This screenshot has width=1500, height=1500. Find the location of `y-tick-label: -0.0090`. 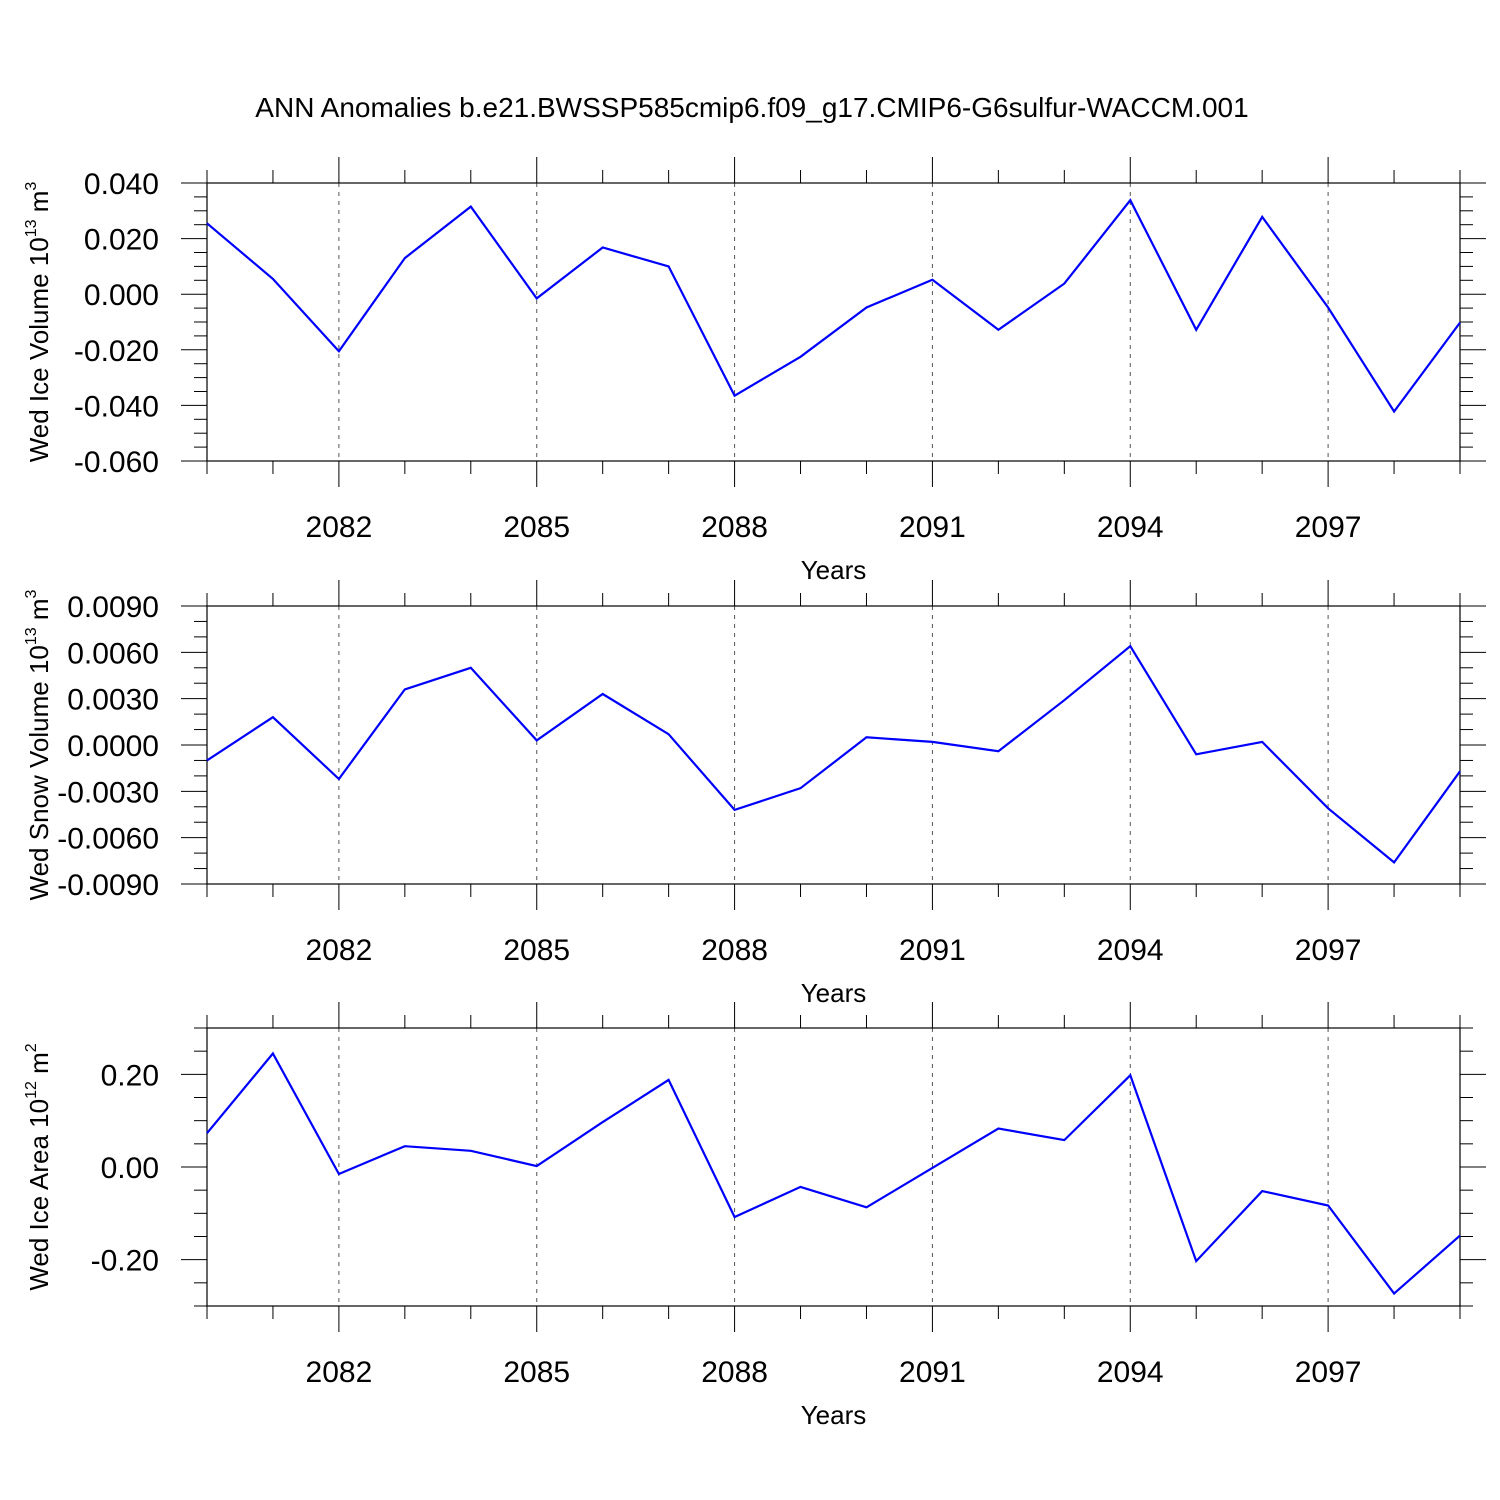

y-tick-label: -0.0090 is located at coordinates (108, 885).